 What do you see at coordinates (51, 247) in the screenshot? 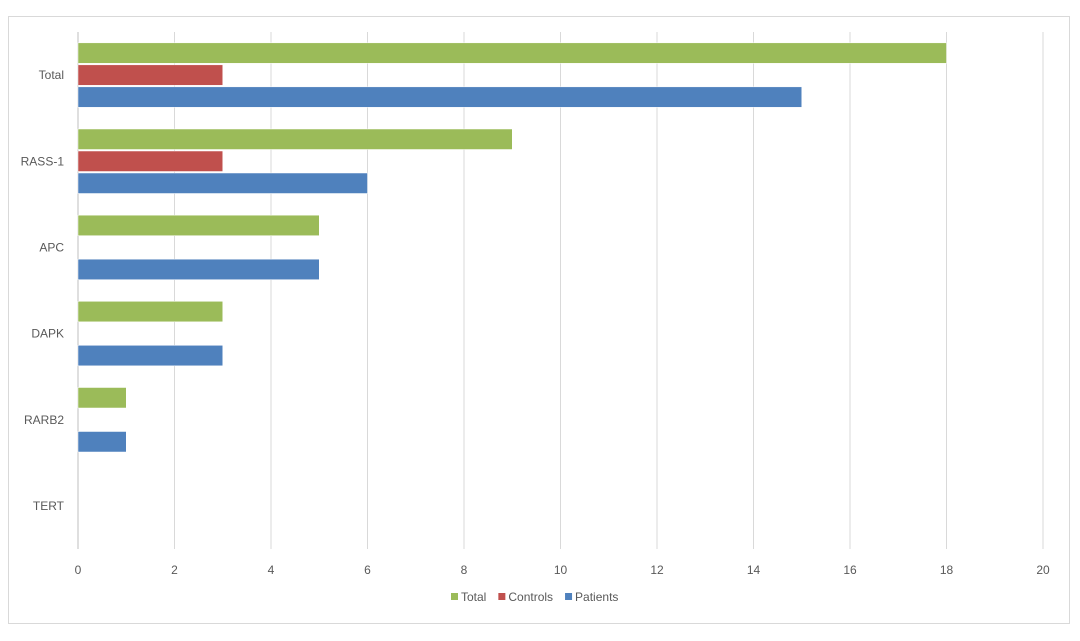
I see `y-category-label: APC` at bounding box center [51, 247].